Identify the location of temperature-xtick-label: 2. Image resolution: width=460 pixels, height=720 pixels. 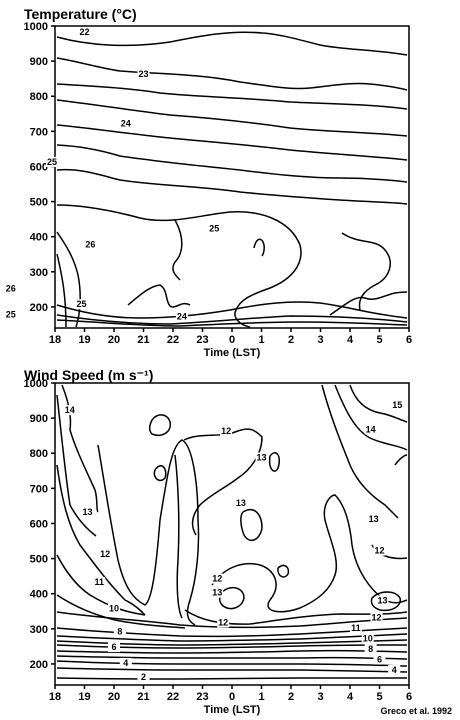
(291, 340).